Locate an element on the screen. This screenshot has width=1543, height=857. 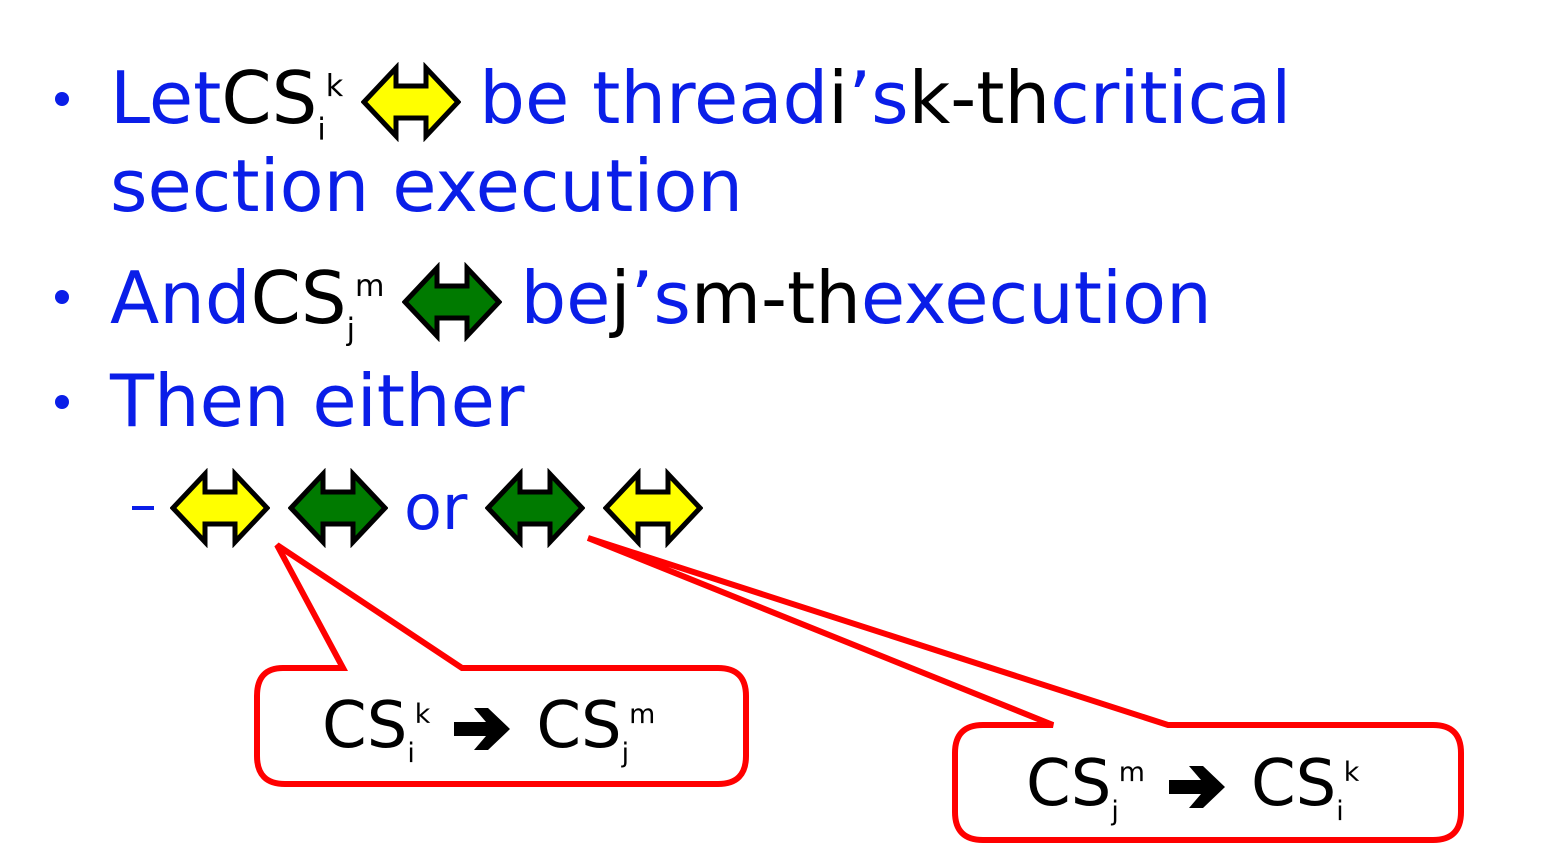
or-label: or is located at coordinates (436, 507).